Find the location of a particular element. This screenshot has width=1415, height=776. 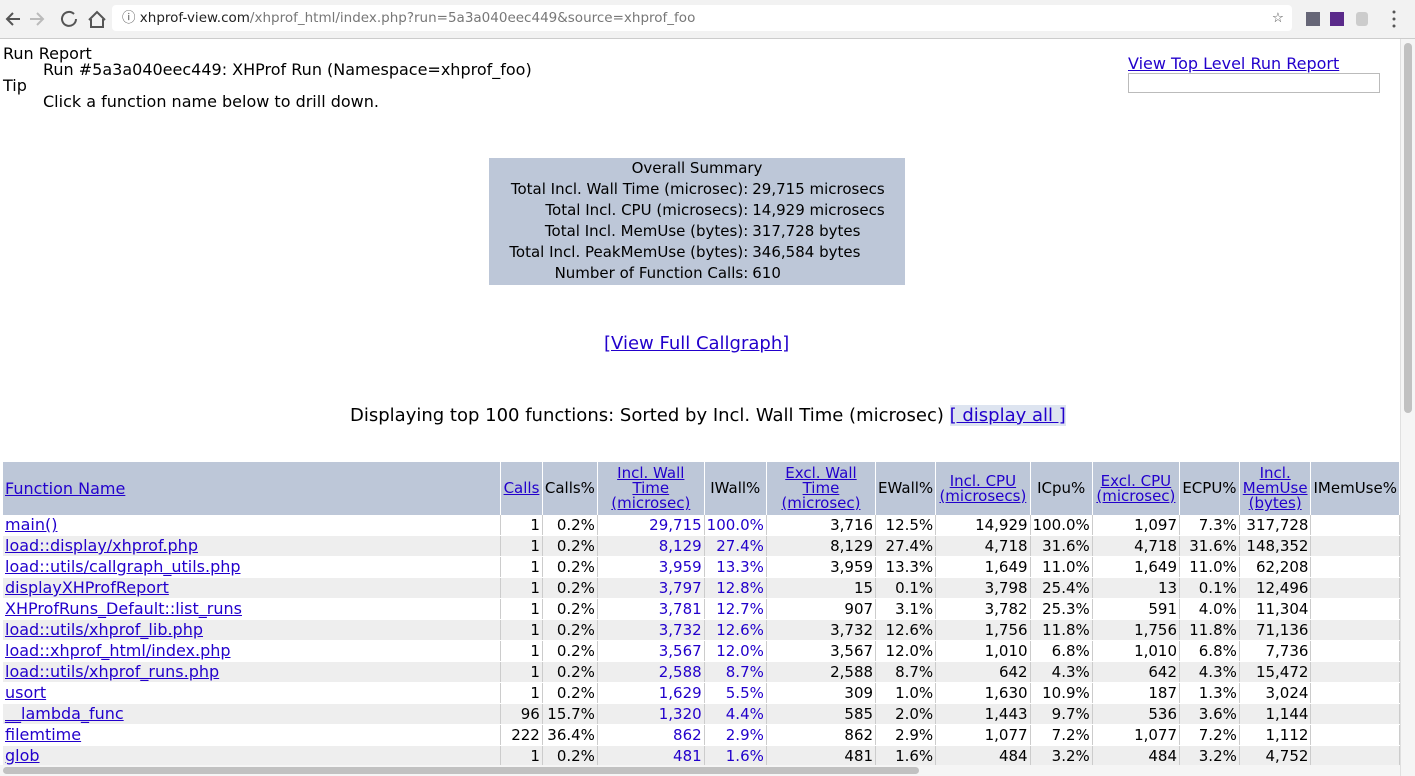

function-cell: load::xhprof_html/index.php is located at coordinates (252, 651).